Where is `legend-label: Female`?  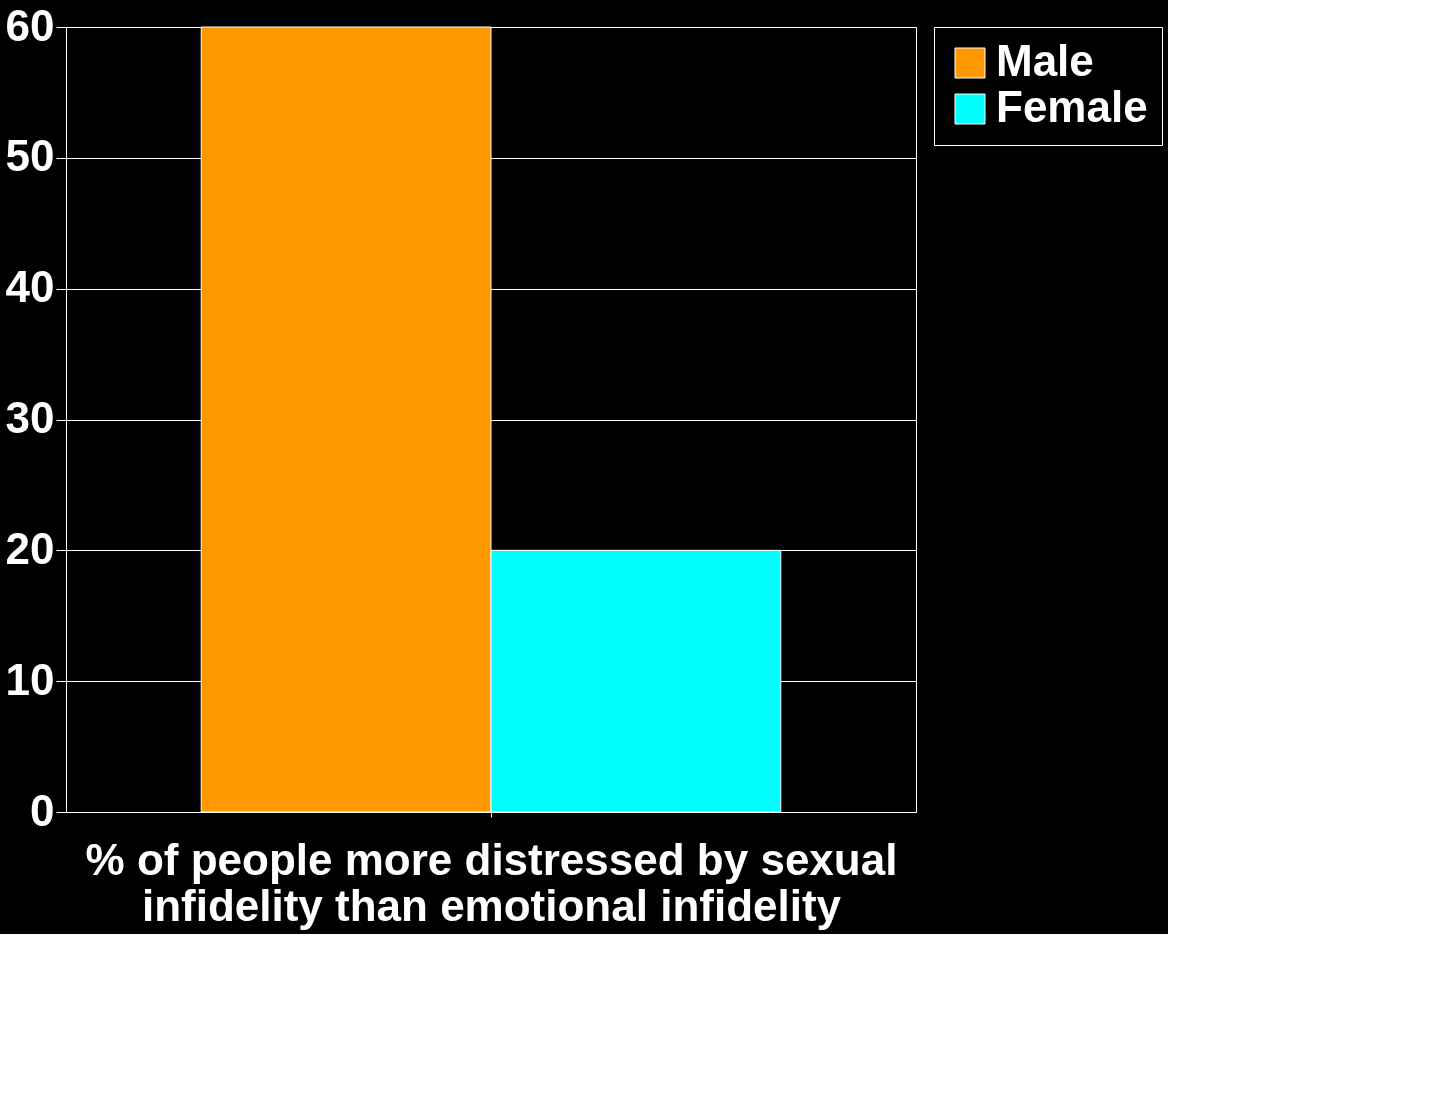
legend-label: Female is located at coordinates (1072, 106).